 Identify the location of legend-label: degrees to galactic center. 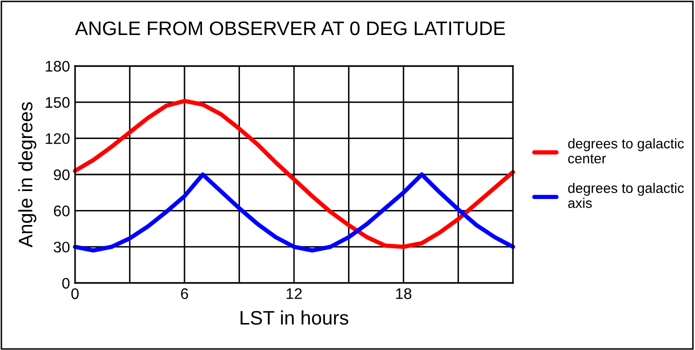
(626, 151).